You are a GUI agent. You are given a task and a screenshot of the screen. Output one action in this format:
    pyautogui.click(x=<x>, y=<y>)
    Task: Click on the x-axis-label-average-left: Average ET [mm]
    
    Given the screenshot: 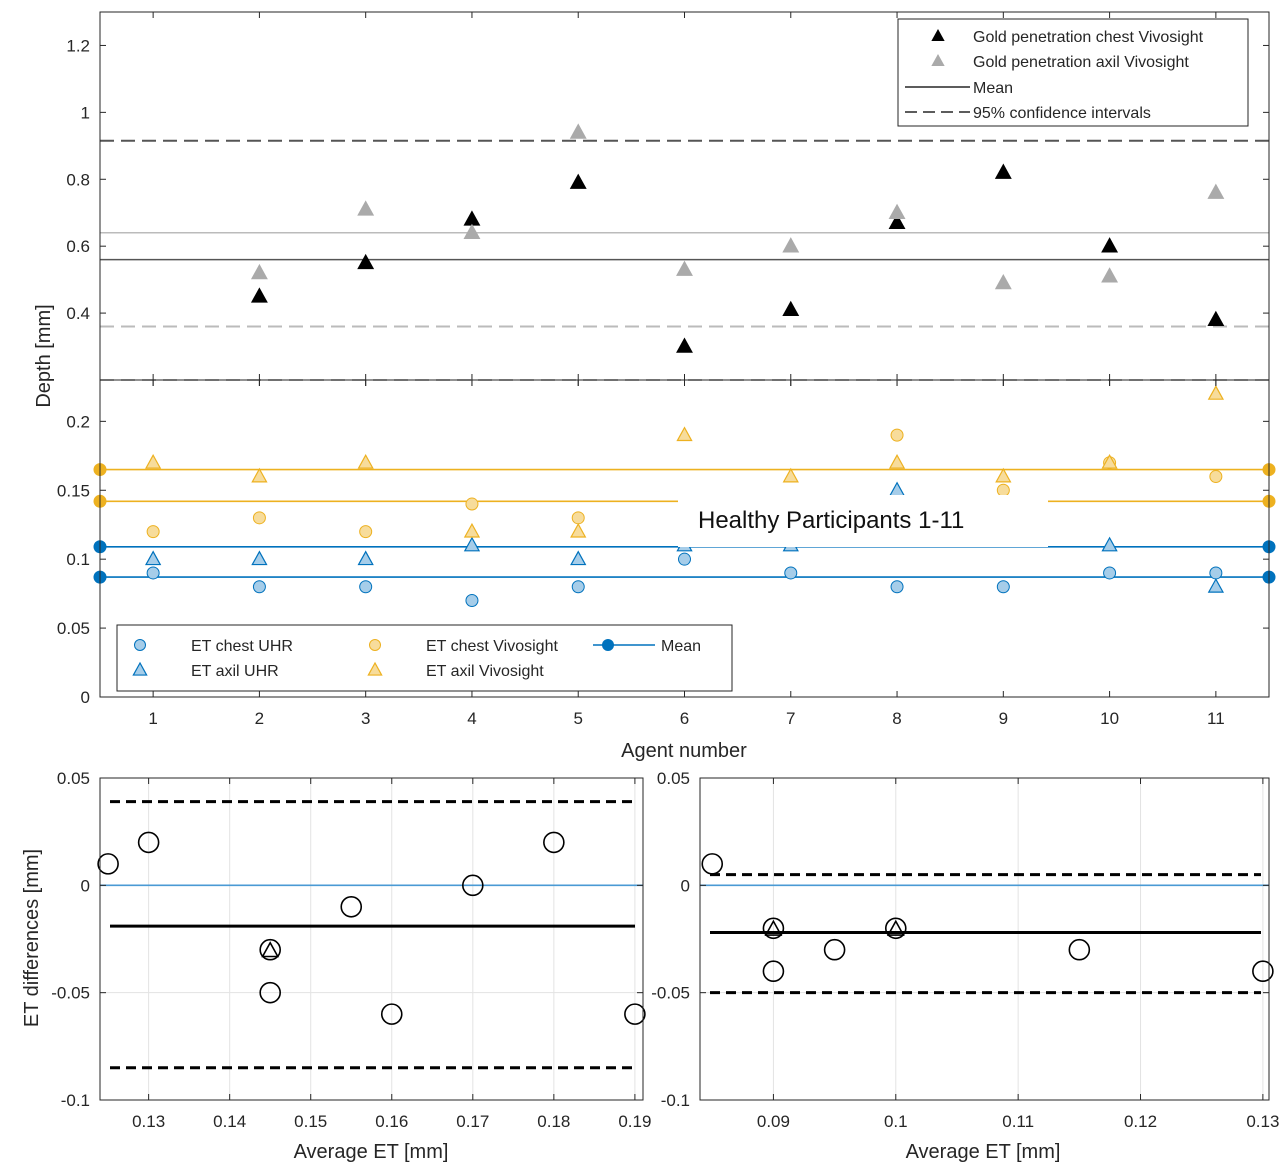 What is the action you would take?
    pyautogui.click(x=371, y=1152)
    